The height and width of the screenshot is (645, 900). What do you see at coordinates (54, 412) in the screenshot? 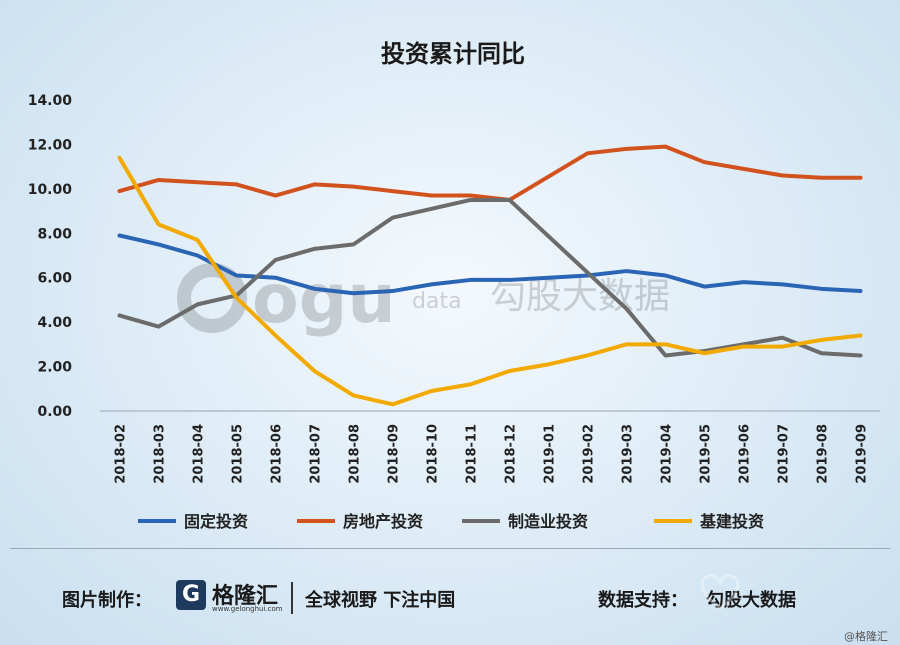
I see `y-tick-label: 0.00` at bounding box center [54, 412].